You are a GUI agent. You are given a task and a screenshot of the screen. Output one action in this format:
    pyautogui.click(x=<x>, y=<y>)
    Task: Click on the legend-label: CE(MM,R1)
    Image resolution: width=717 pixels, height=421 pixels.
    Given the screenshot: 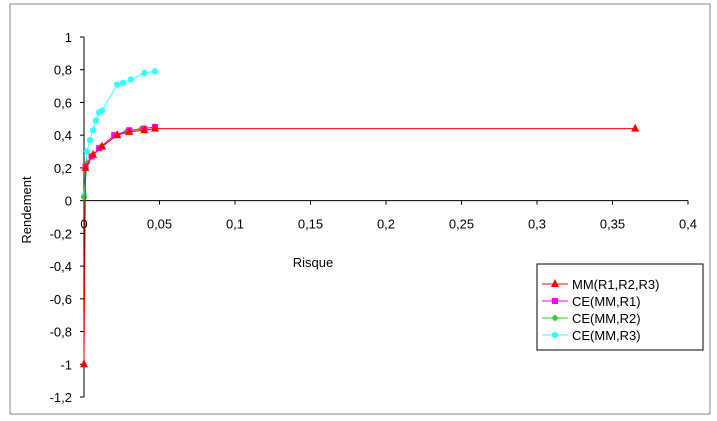 What is the action you would take?
    pyautogui.click(x=606, y=301)
    